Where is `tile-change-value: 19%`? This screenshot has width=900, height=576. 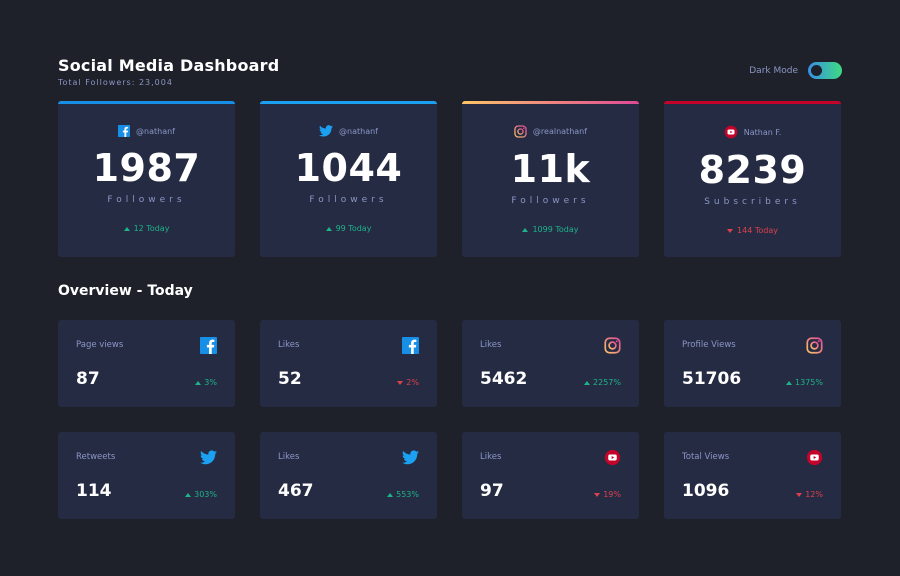
tile-change-value: 19% is located at coordinates (612, 494).